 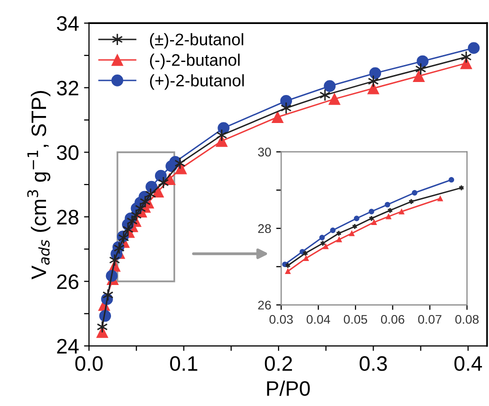 What do you see at coordinates (467, 319) in the screenshot?
I see `x-tick-label: 0.08` at bounding box center [467, 319].